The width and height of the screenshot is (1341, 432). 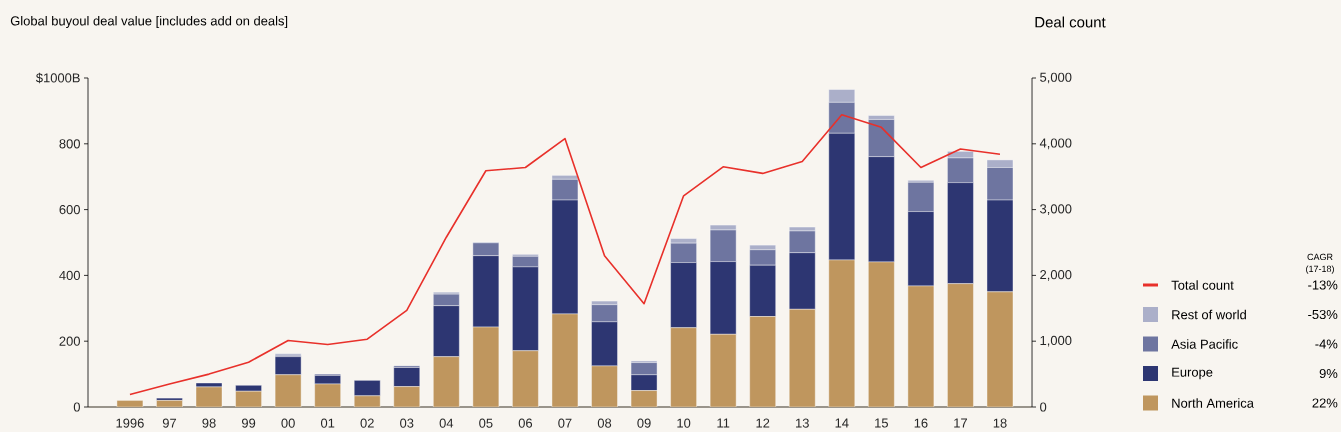 I want to click on x-tick-label: 15, so click(x=881, y=423).